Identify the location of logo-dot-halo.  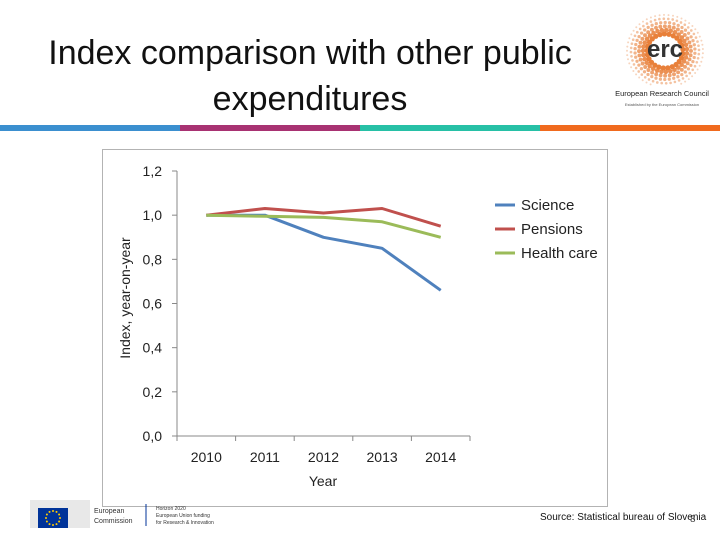
(665, 49).